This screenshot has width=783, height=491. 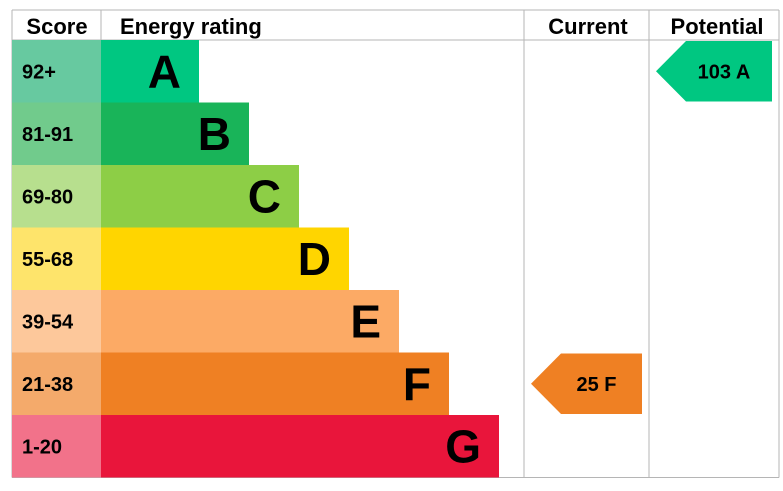 I want to click on score-label-c: 69-80, so click(x=47, y=197).